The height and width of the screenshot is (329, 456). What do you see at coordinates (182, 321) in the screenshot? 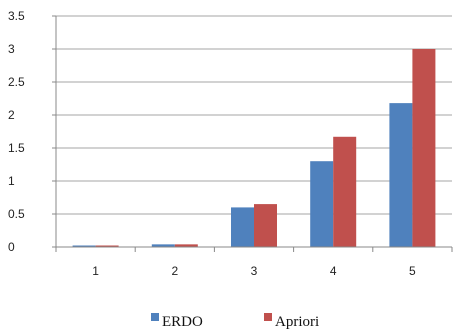
I see `legend-label-erdo: ERDO` at bounding box center [182, 321].